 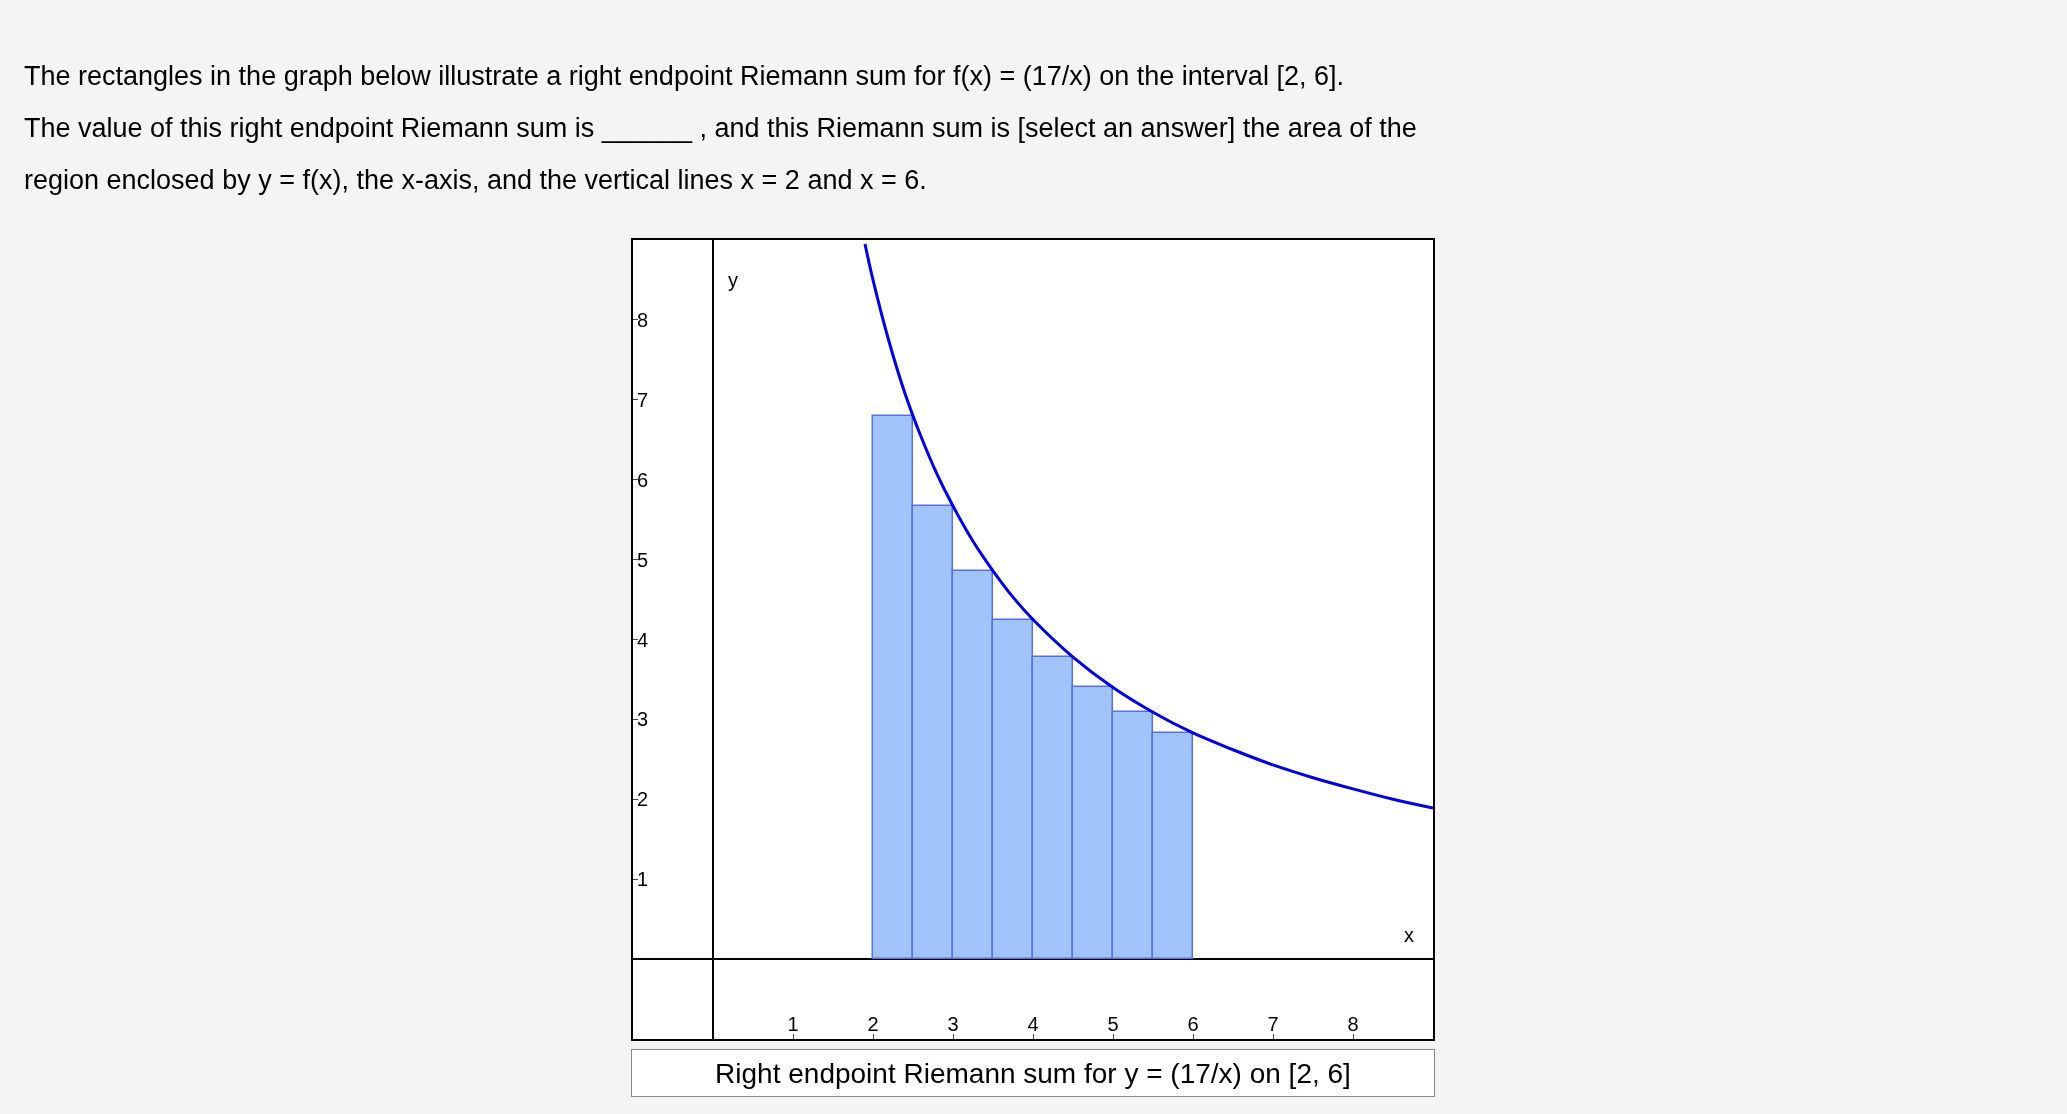 I want to click on x-tick-label: 3, so click(x=953, y=1024).